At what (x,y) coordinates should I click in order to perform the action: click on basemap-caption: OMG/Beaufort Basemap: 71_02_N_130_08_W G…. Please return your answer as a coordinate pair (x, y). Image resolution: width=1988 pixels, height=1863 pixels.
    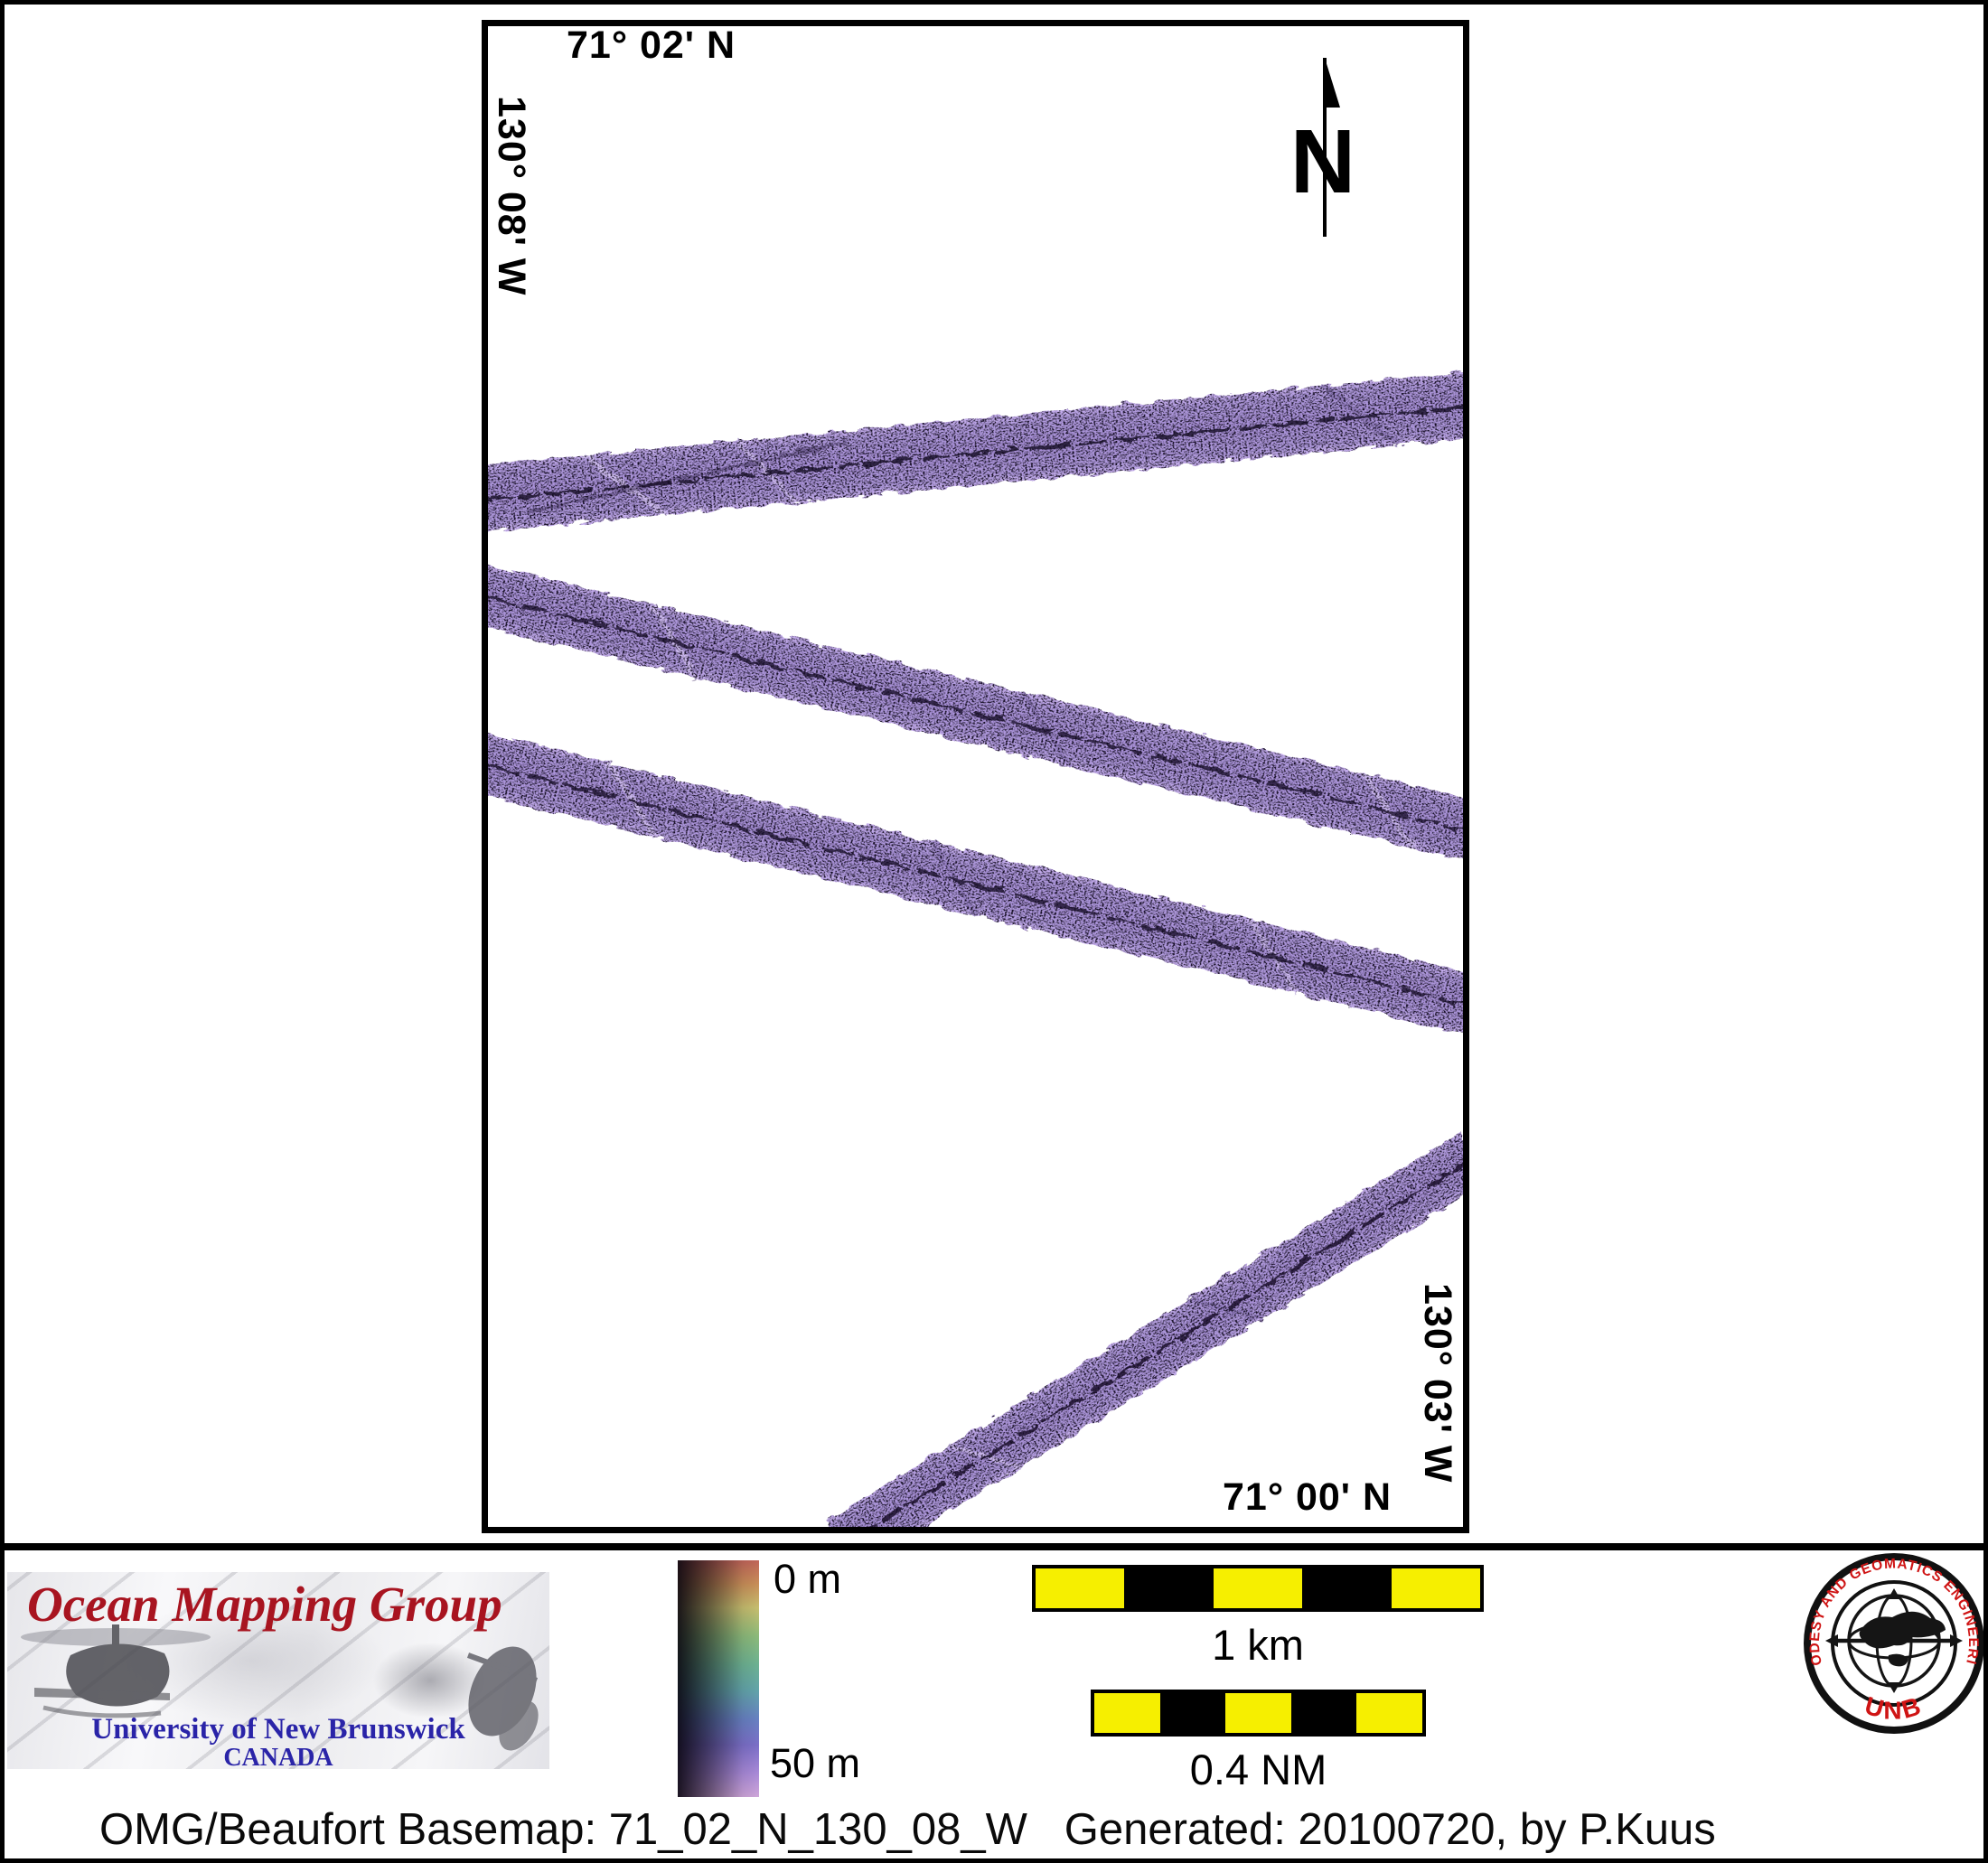
    Looking at the image, I should click on (907, 1829).